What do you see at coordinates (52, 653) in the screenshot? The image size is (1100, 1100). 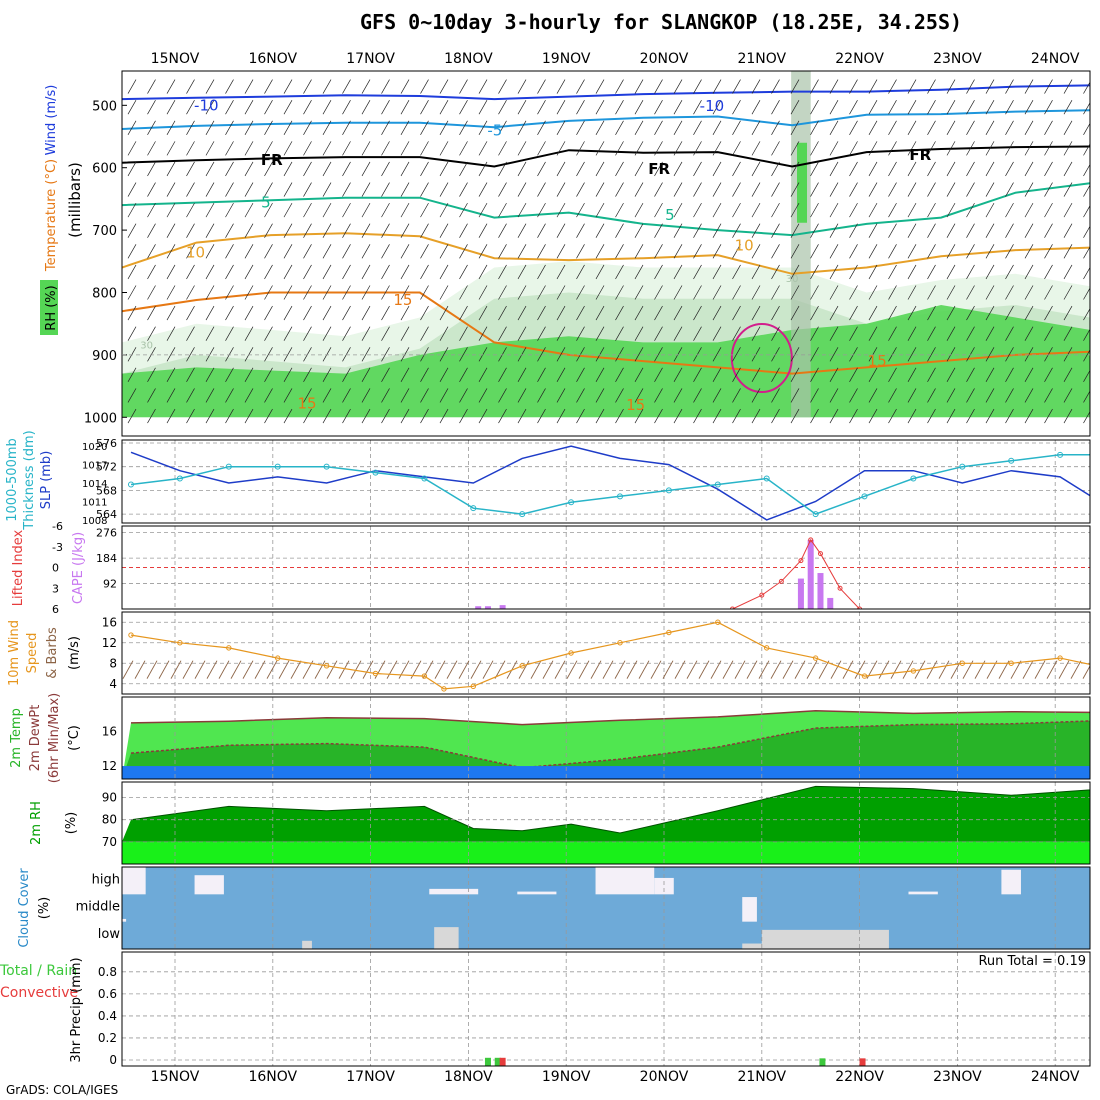 I see `wind-ylabel-barbs: & Barbs` at bounding box center [52, 653].